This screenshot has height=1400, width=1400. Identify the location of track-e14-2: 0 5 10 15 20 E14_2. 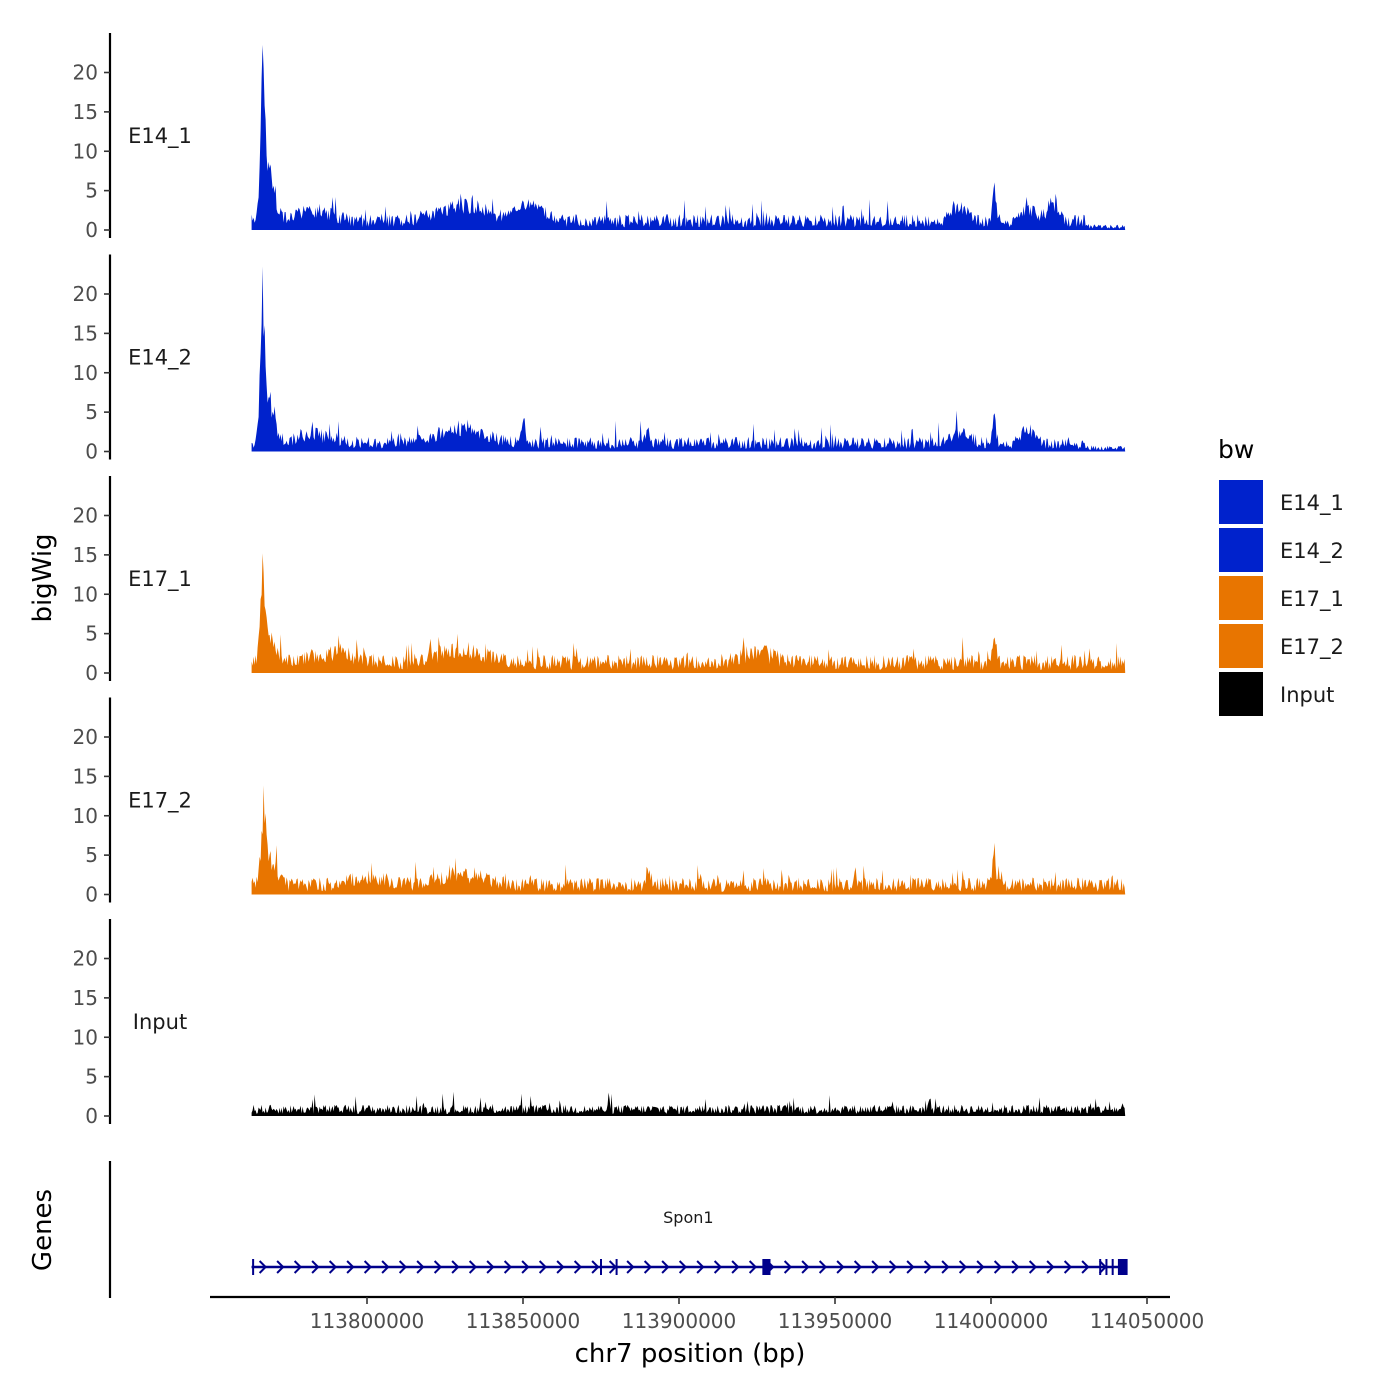
(599, 359).